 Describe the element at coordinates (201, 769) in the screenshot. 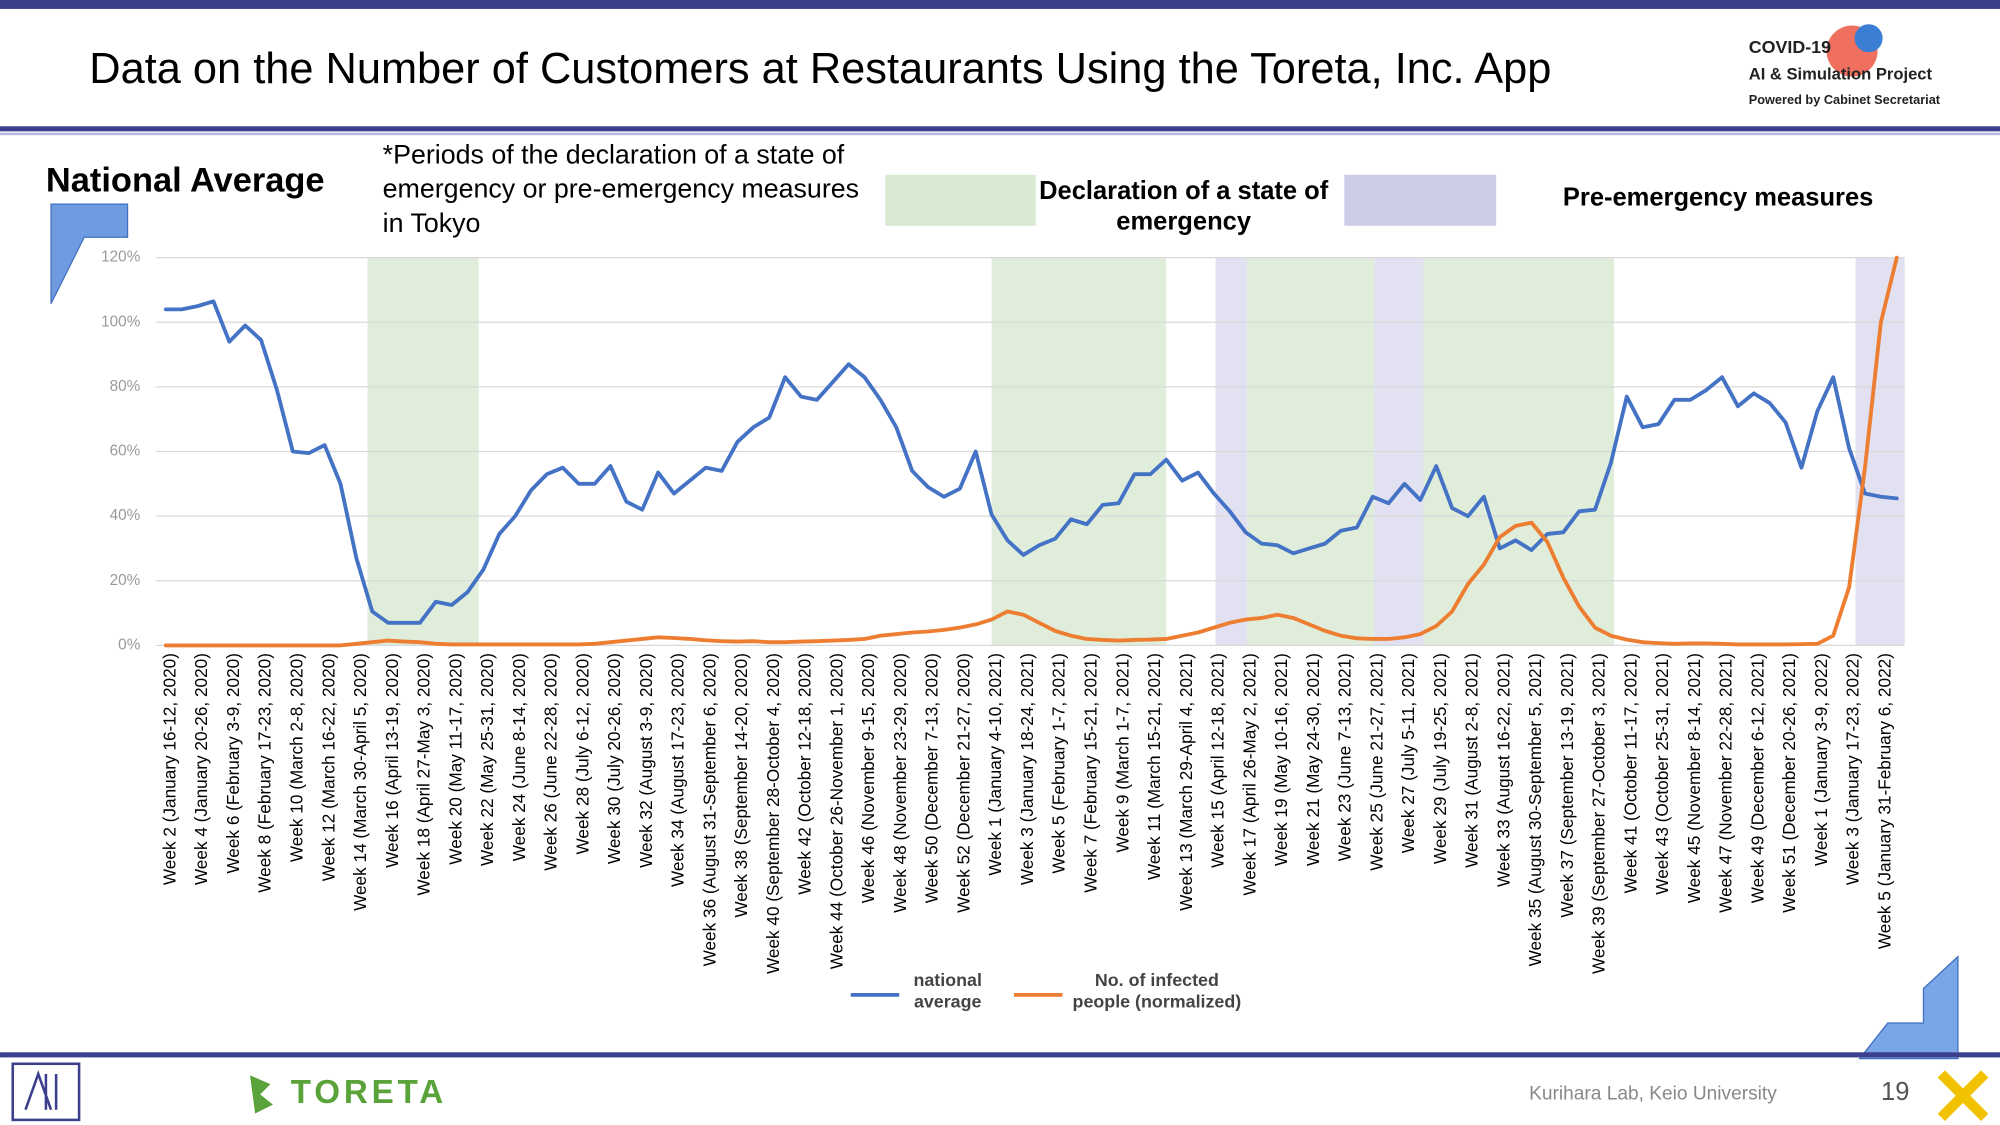

I see `x-tick-label: Week 4 (January 20-26, 2020)` at that location.